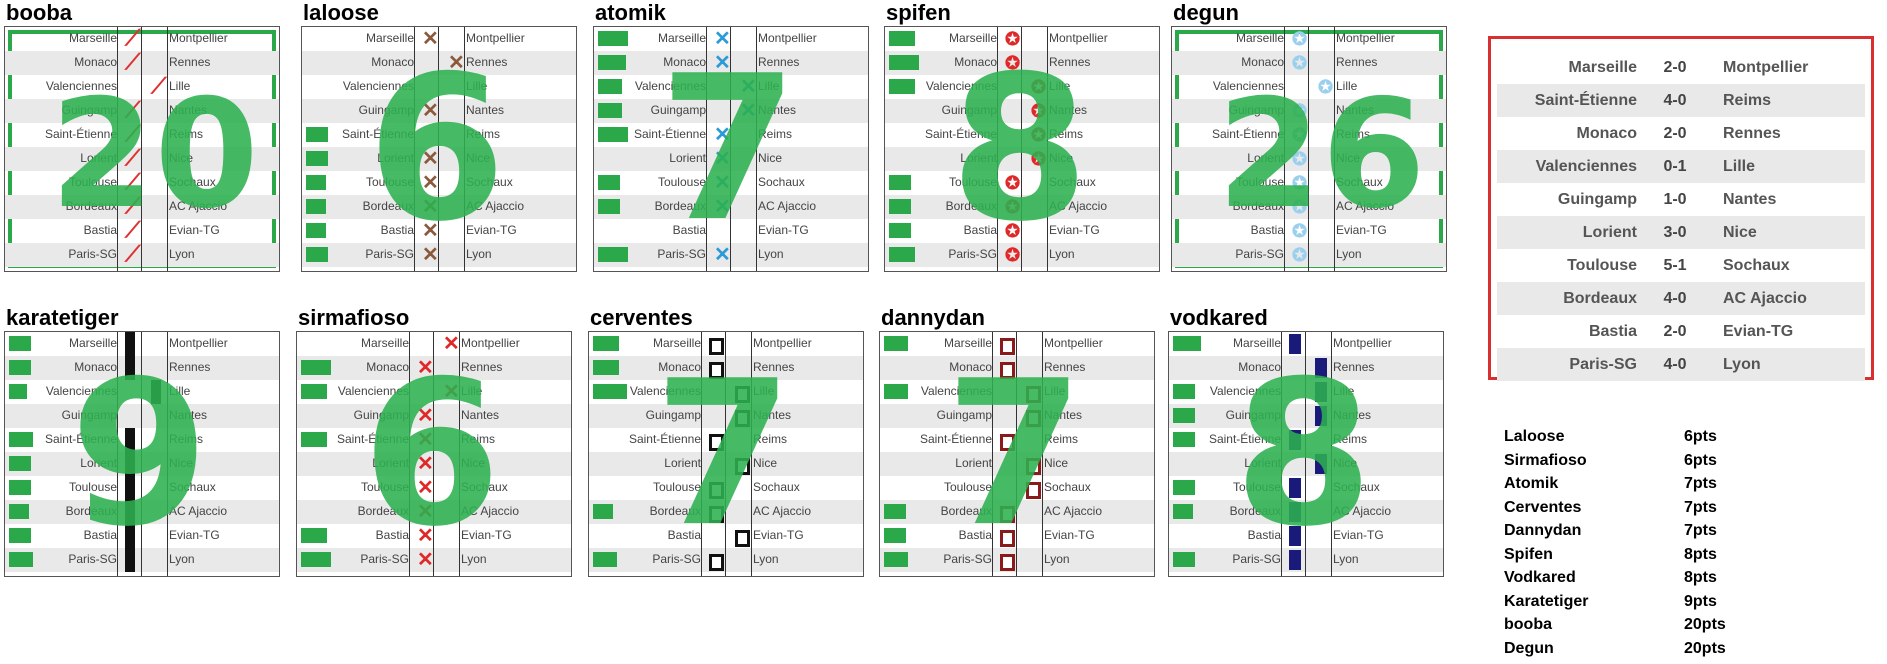  I want to click on ranking-points: 7pts, so click(1700, 507).